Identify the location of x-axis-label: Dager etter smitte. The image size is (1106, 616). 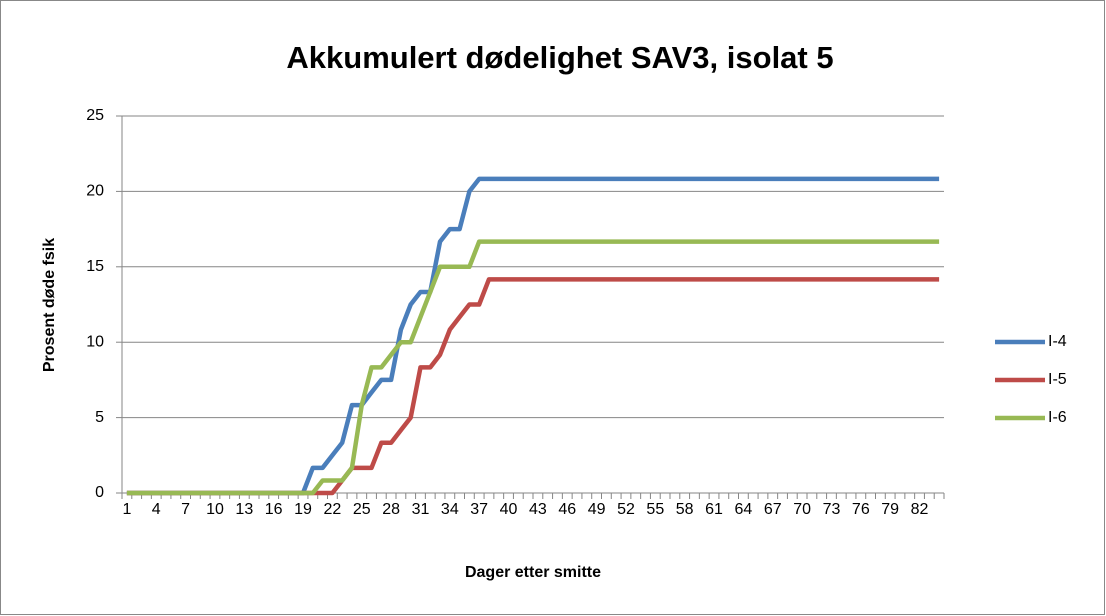
(533, 572).